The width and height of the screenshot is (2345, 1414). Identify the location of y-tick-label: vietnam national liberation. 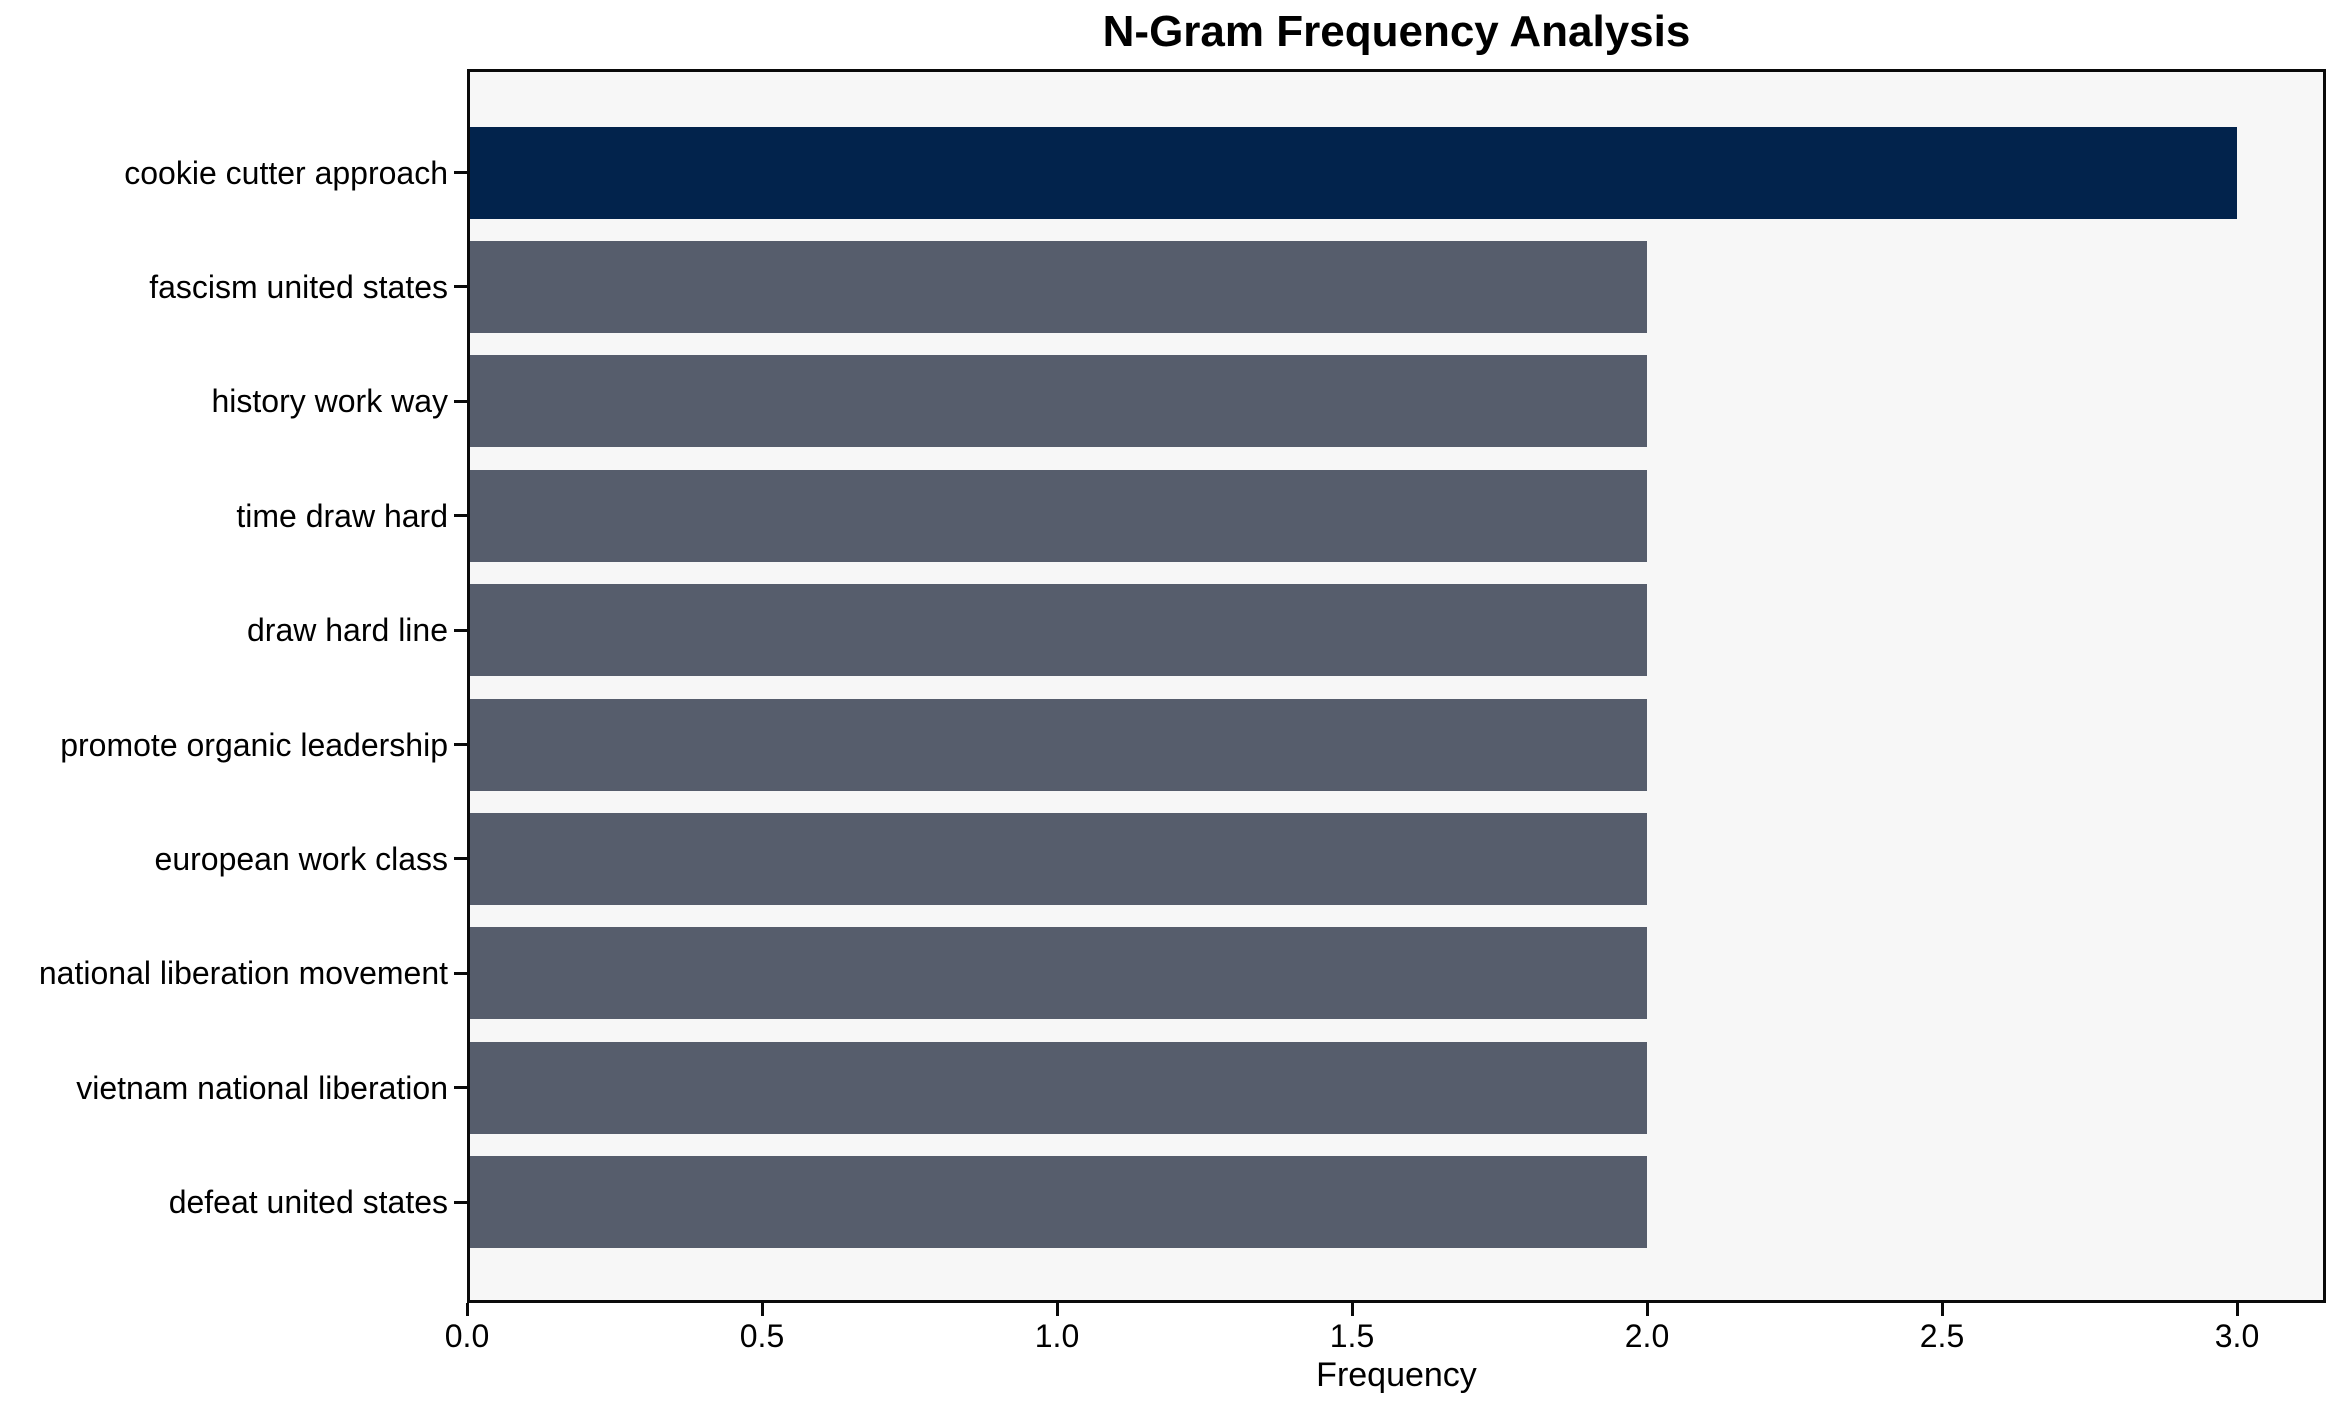
(262, 1087).